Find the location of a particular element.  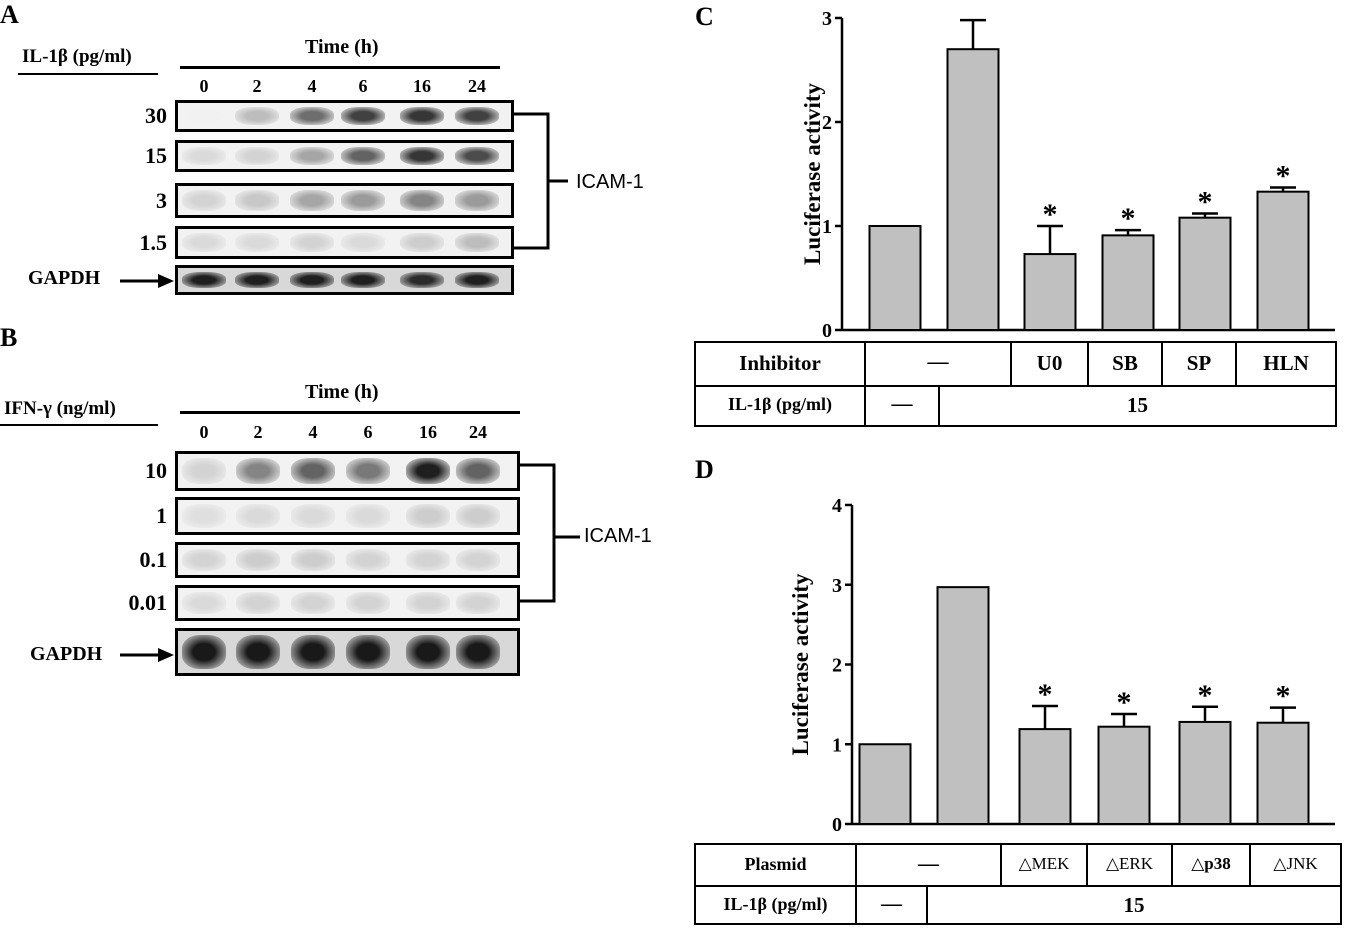

panel-b-gapdh-arrow is located at coordinates (147, 655).